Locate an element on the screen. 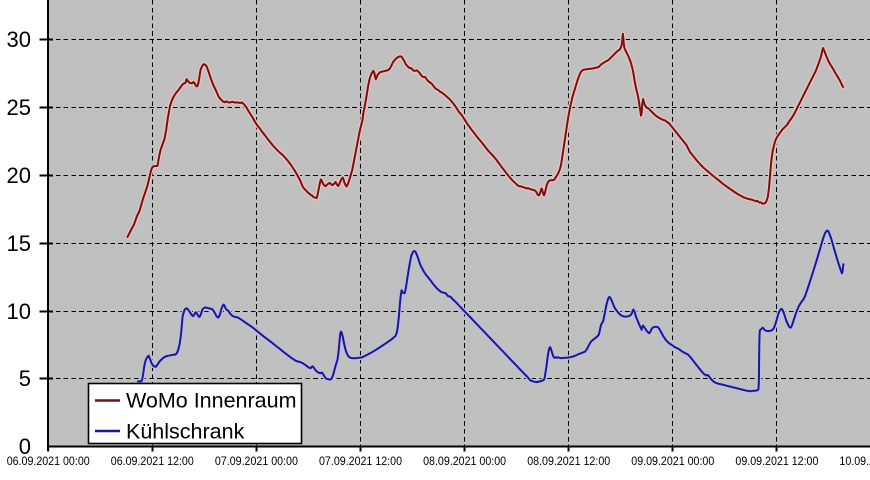  svg-text: 10 is located at coordinates (19, 311).